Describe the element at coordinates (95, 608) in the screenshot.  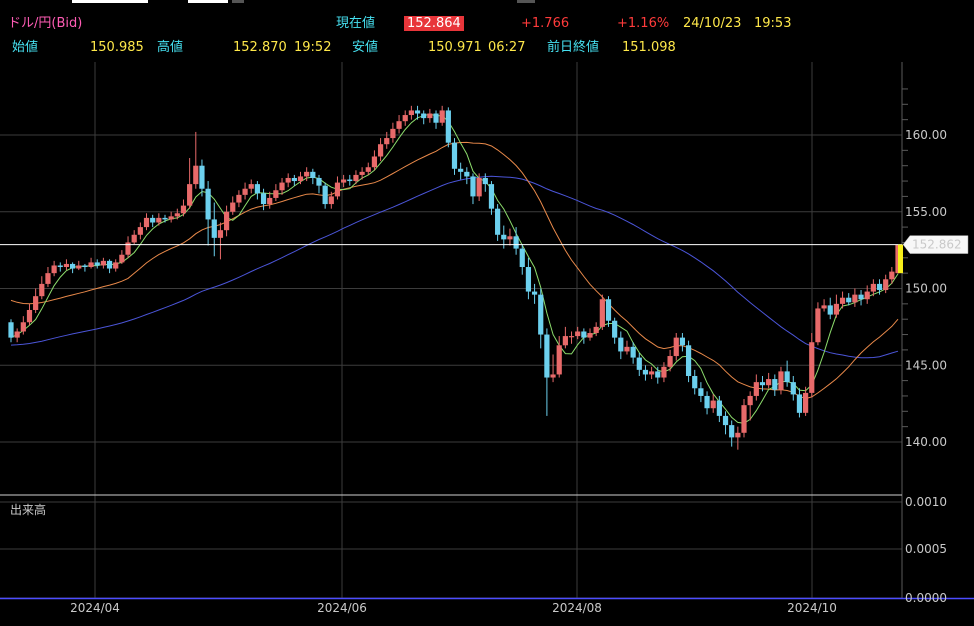
I see `time-tick-label: 2024/04` at that location.